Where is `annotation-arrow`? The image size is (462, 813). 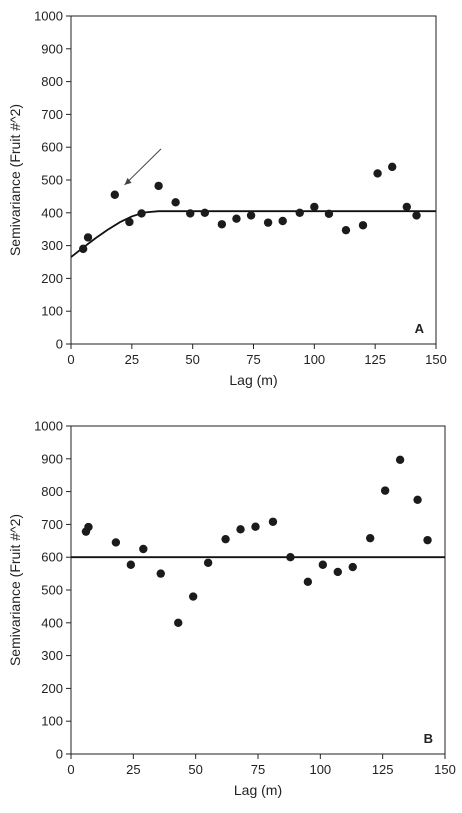
annotation-arrow is located at coordinates (143, 167).